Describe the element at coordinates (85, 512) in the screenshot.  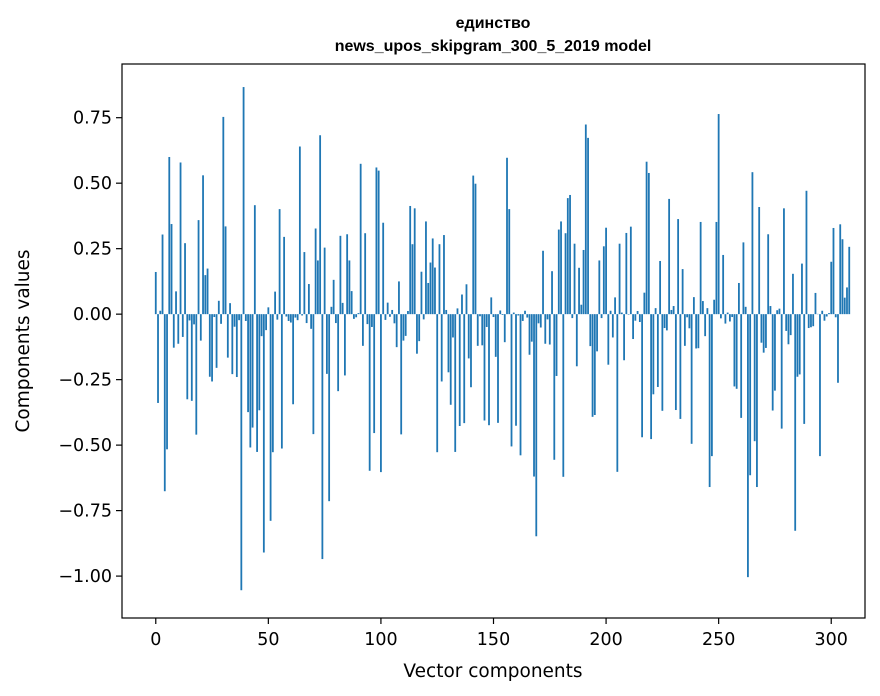
I see `y-tick-label: −0.75` at that location.